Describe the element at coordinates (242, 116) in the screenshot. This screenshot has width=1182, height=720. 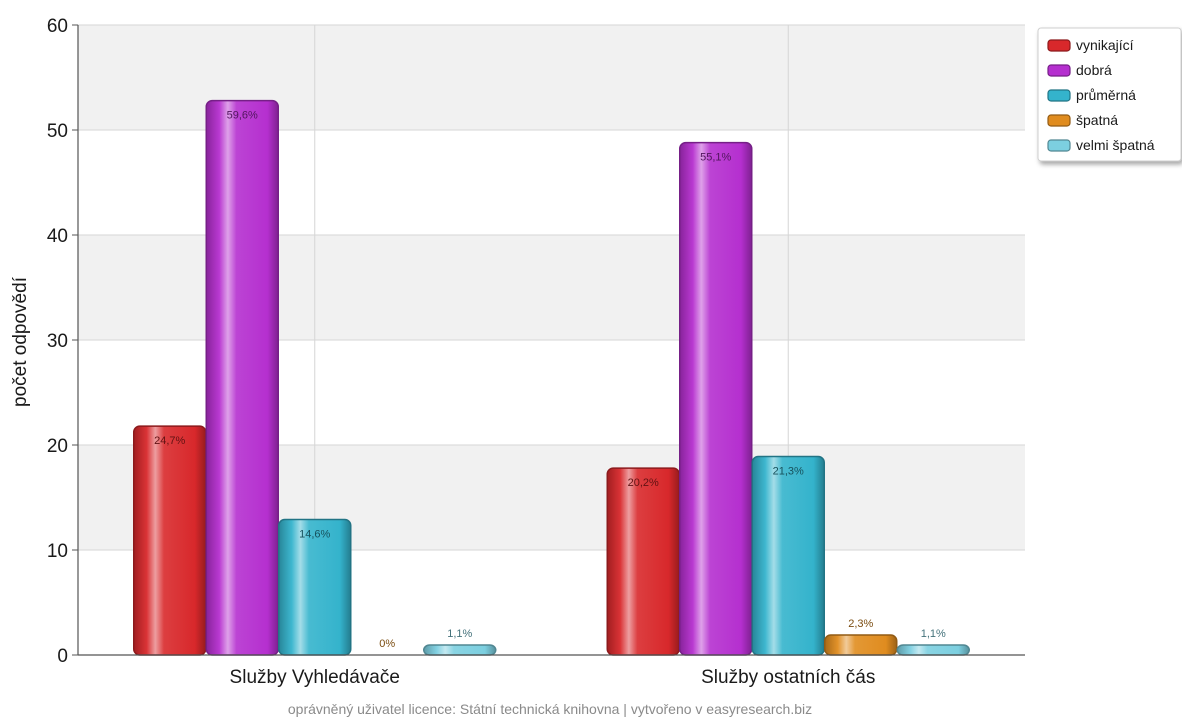
I see `data-label-0-1: 59,6%` at that location.